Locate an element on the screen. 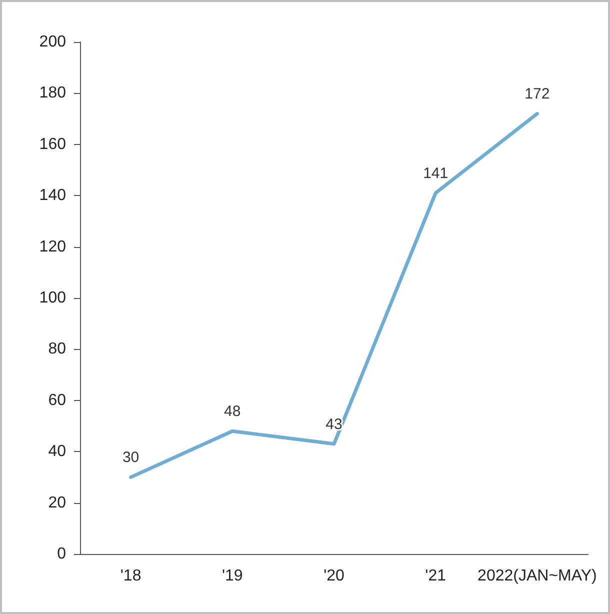  y-tick-label: 120 is located at coordinates (52, 247).